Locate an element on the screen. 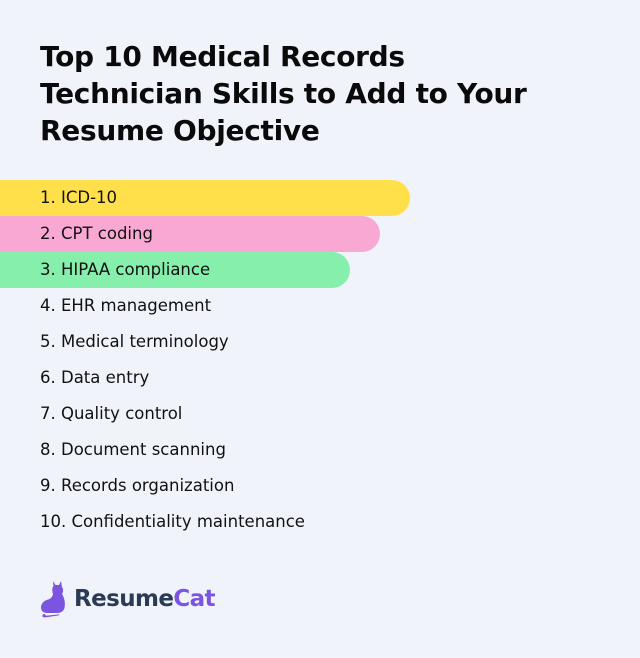 The height and width of the screenshot is (658, 640). skill-label: 5. Medical terminology is located at coordinates (134, 341).